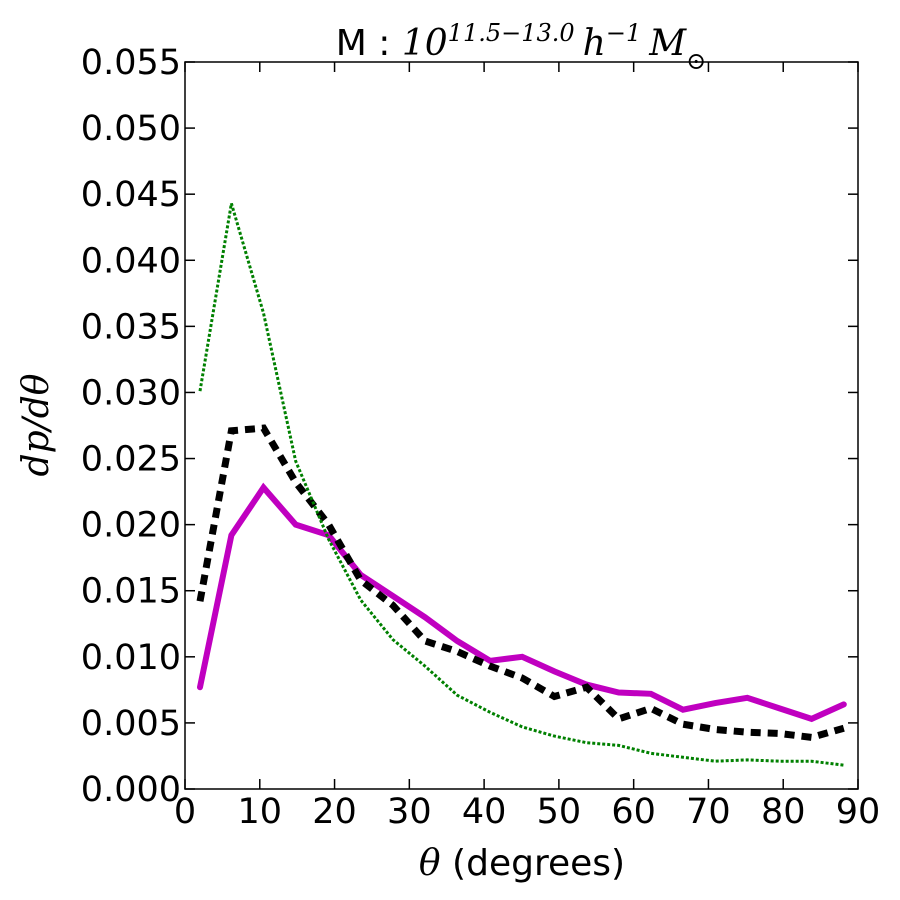  What do you see at coordinates (131, 129) in the screenshot?
I see `y-tick-label: 0.050` at bounding box center [131, 129].